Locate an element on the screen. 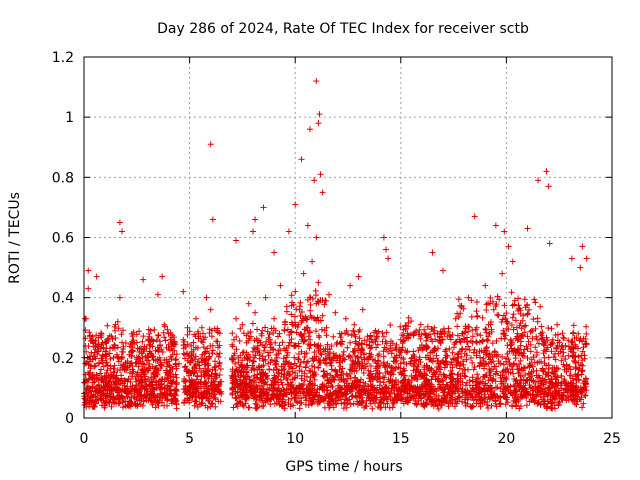  y-tick-label: 1.2 is located at coordinates (63, 58).